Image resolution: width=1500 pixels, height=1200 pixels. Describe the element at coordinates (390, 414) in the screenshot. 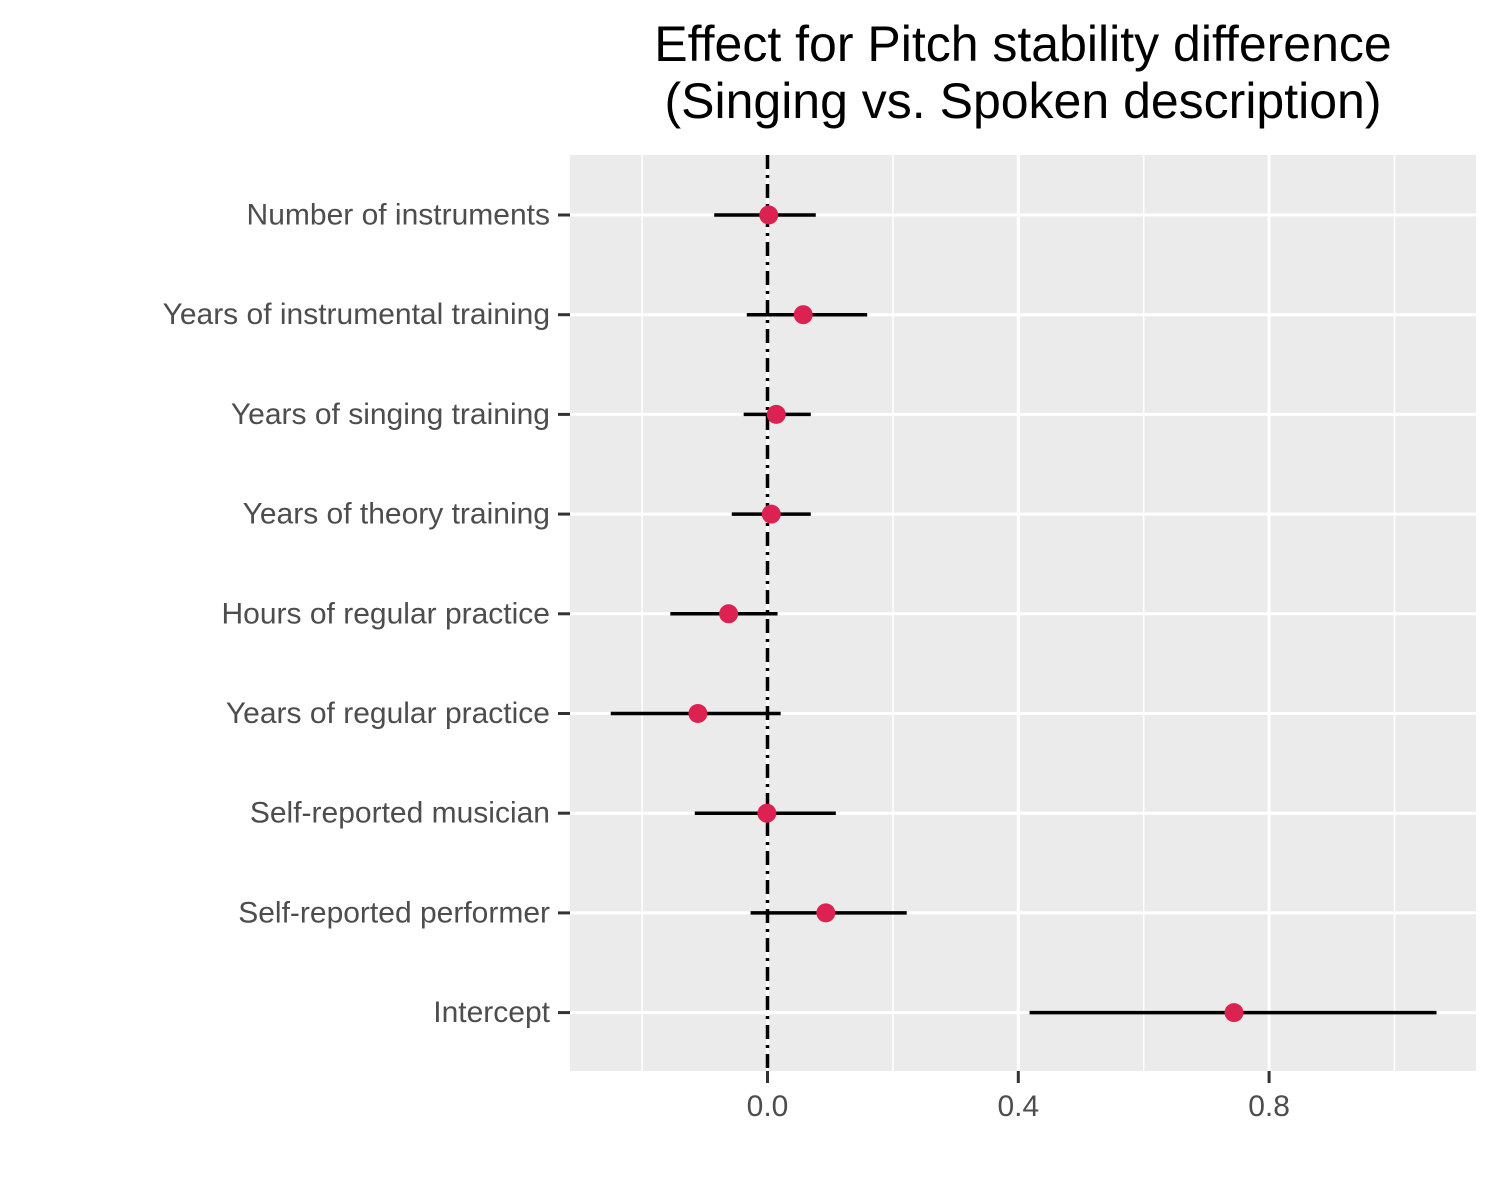

I see `y-tick-label: Years of singing training` at that location.